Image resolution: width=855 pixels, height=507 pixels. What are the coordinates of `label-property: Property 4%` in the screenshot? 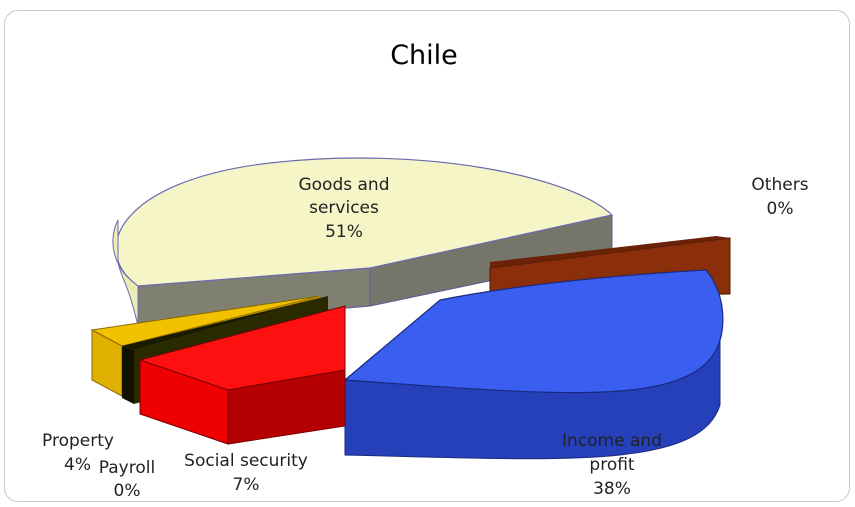 It's located at (78, 453).